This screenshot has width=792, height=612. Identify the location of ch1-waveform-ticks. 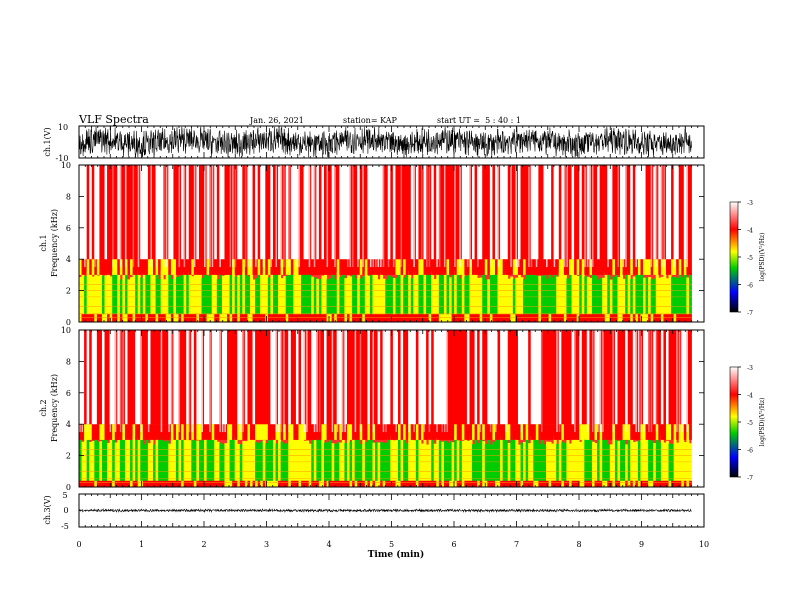
(391, 142).